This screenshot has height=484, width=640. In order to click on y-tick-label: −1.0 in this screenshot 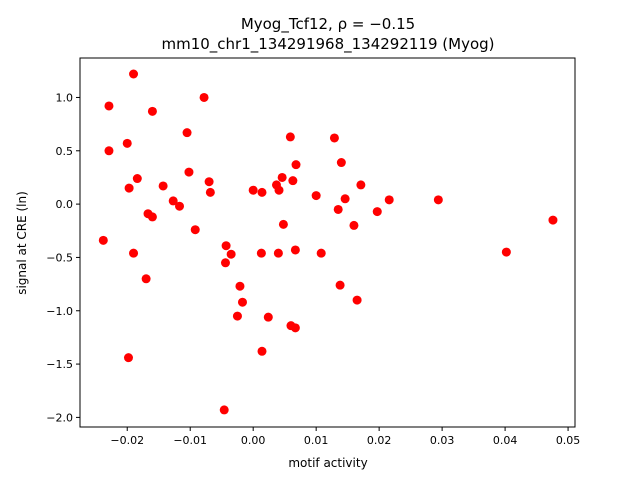, I will do `click(59, 311)`.